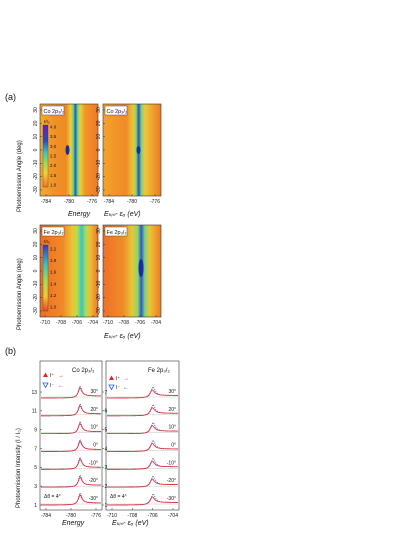 The image size is (414, 536). Describe the element at coordinates (45, 156) in the screenshot. I see `colorbar-co` at that location.